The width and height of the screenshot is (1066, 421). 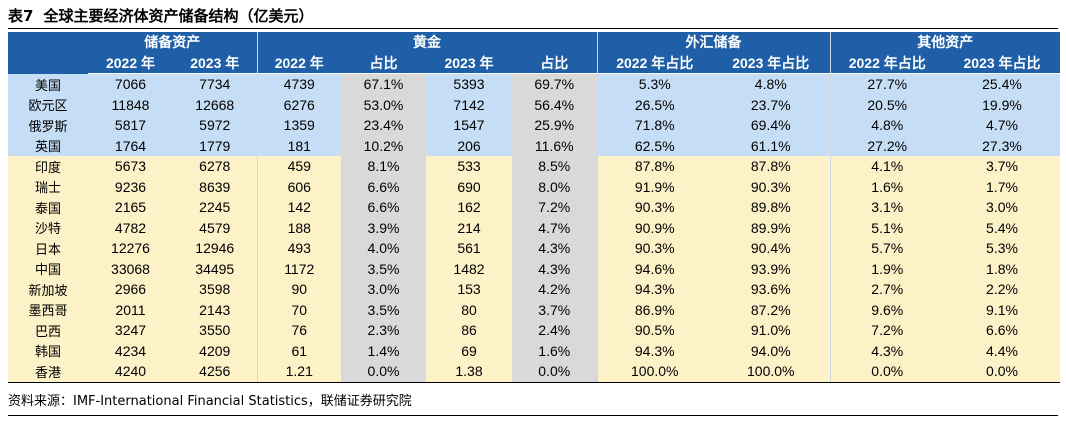 I want to click on value-cell: 12946, so click(x=215, y=248).